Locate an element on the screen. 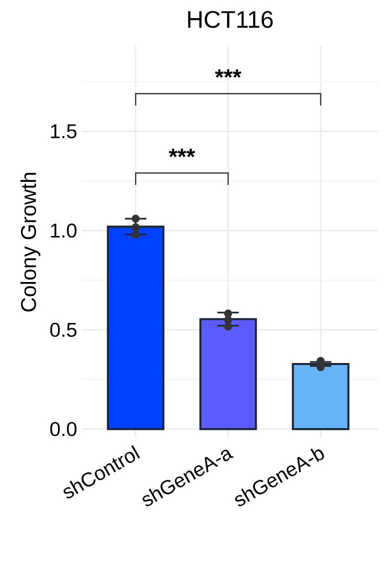 Image resolution: width=384 pixels, height=576 pixels. y-tick-label: 1.5 is located at coordinates (63, 131).